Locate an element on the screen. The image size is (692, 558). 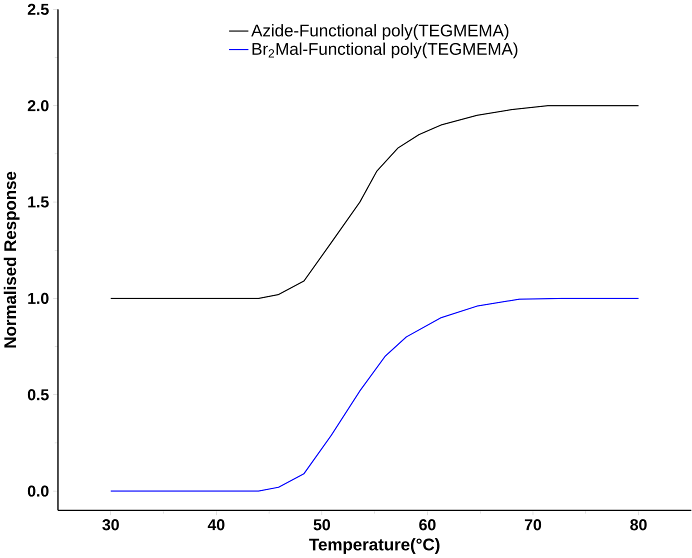
x-tick-label: 70 is located at coordinates (533, 525).